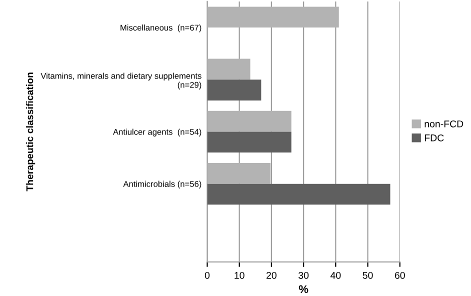 Image resolution: width=471 pixels, height=296 pixels. What do you see at coordinates (303, 289) in the screenshot?
I see `x-axis-title: %` at bounding box center [303, 289].